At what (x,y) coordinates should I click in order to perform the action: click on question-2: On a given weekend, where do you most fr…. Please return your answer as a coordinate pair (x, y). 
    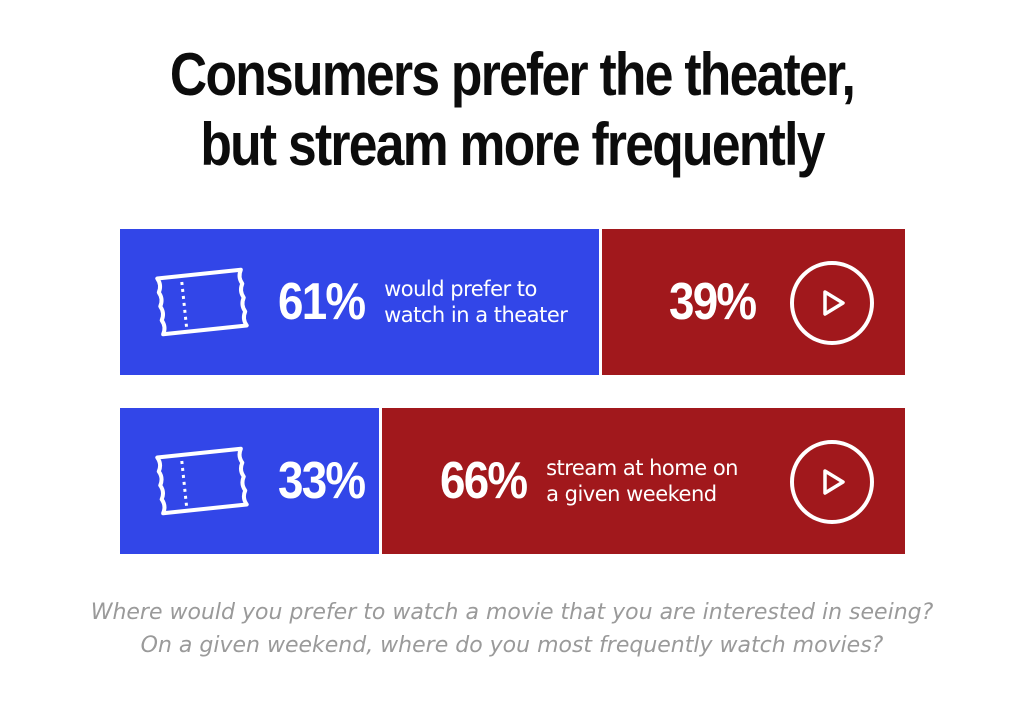
    Looking at the image, I should click on (512, 645).